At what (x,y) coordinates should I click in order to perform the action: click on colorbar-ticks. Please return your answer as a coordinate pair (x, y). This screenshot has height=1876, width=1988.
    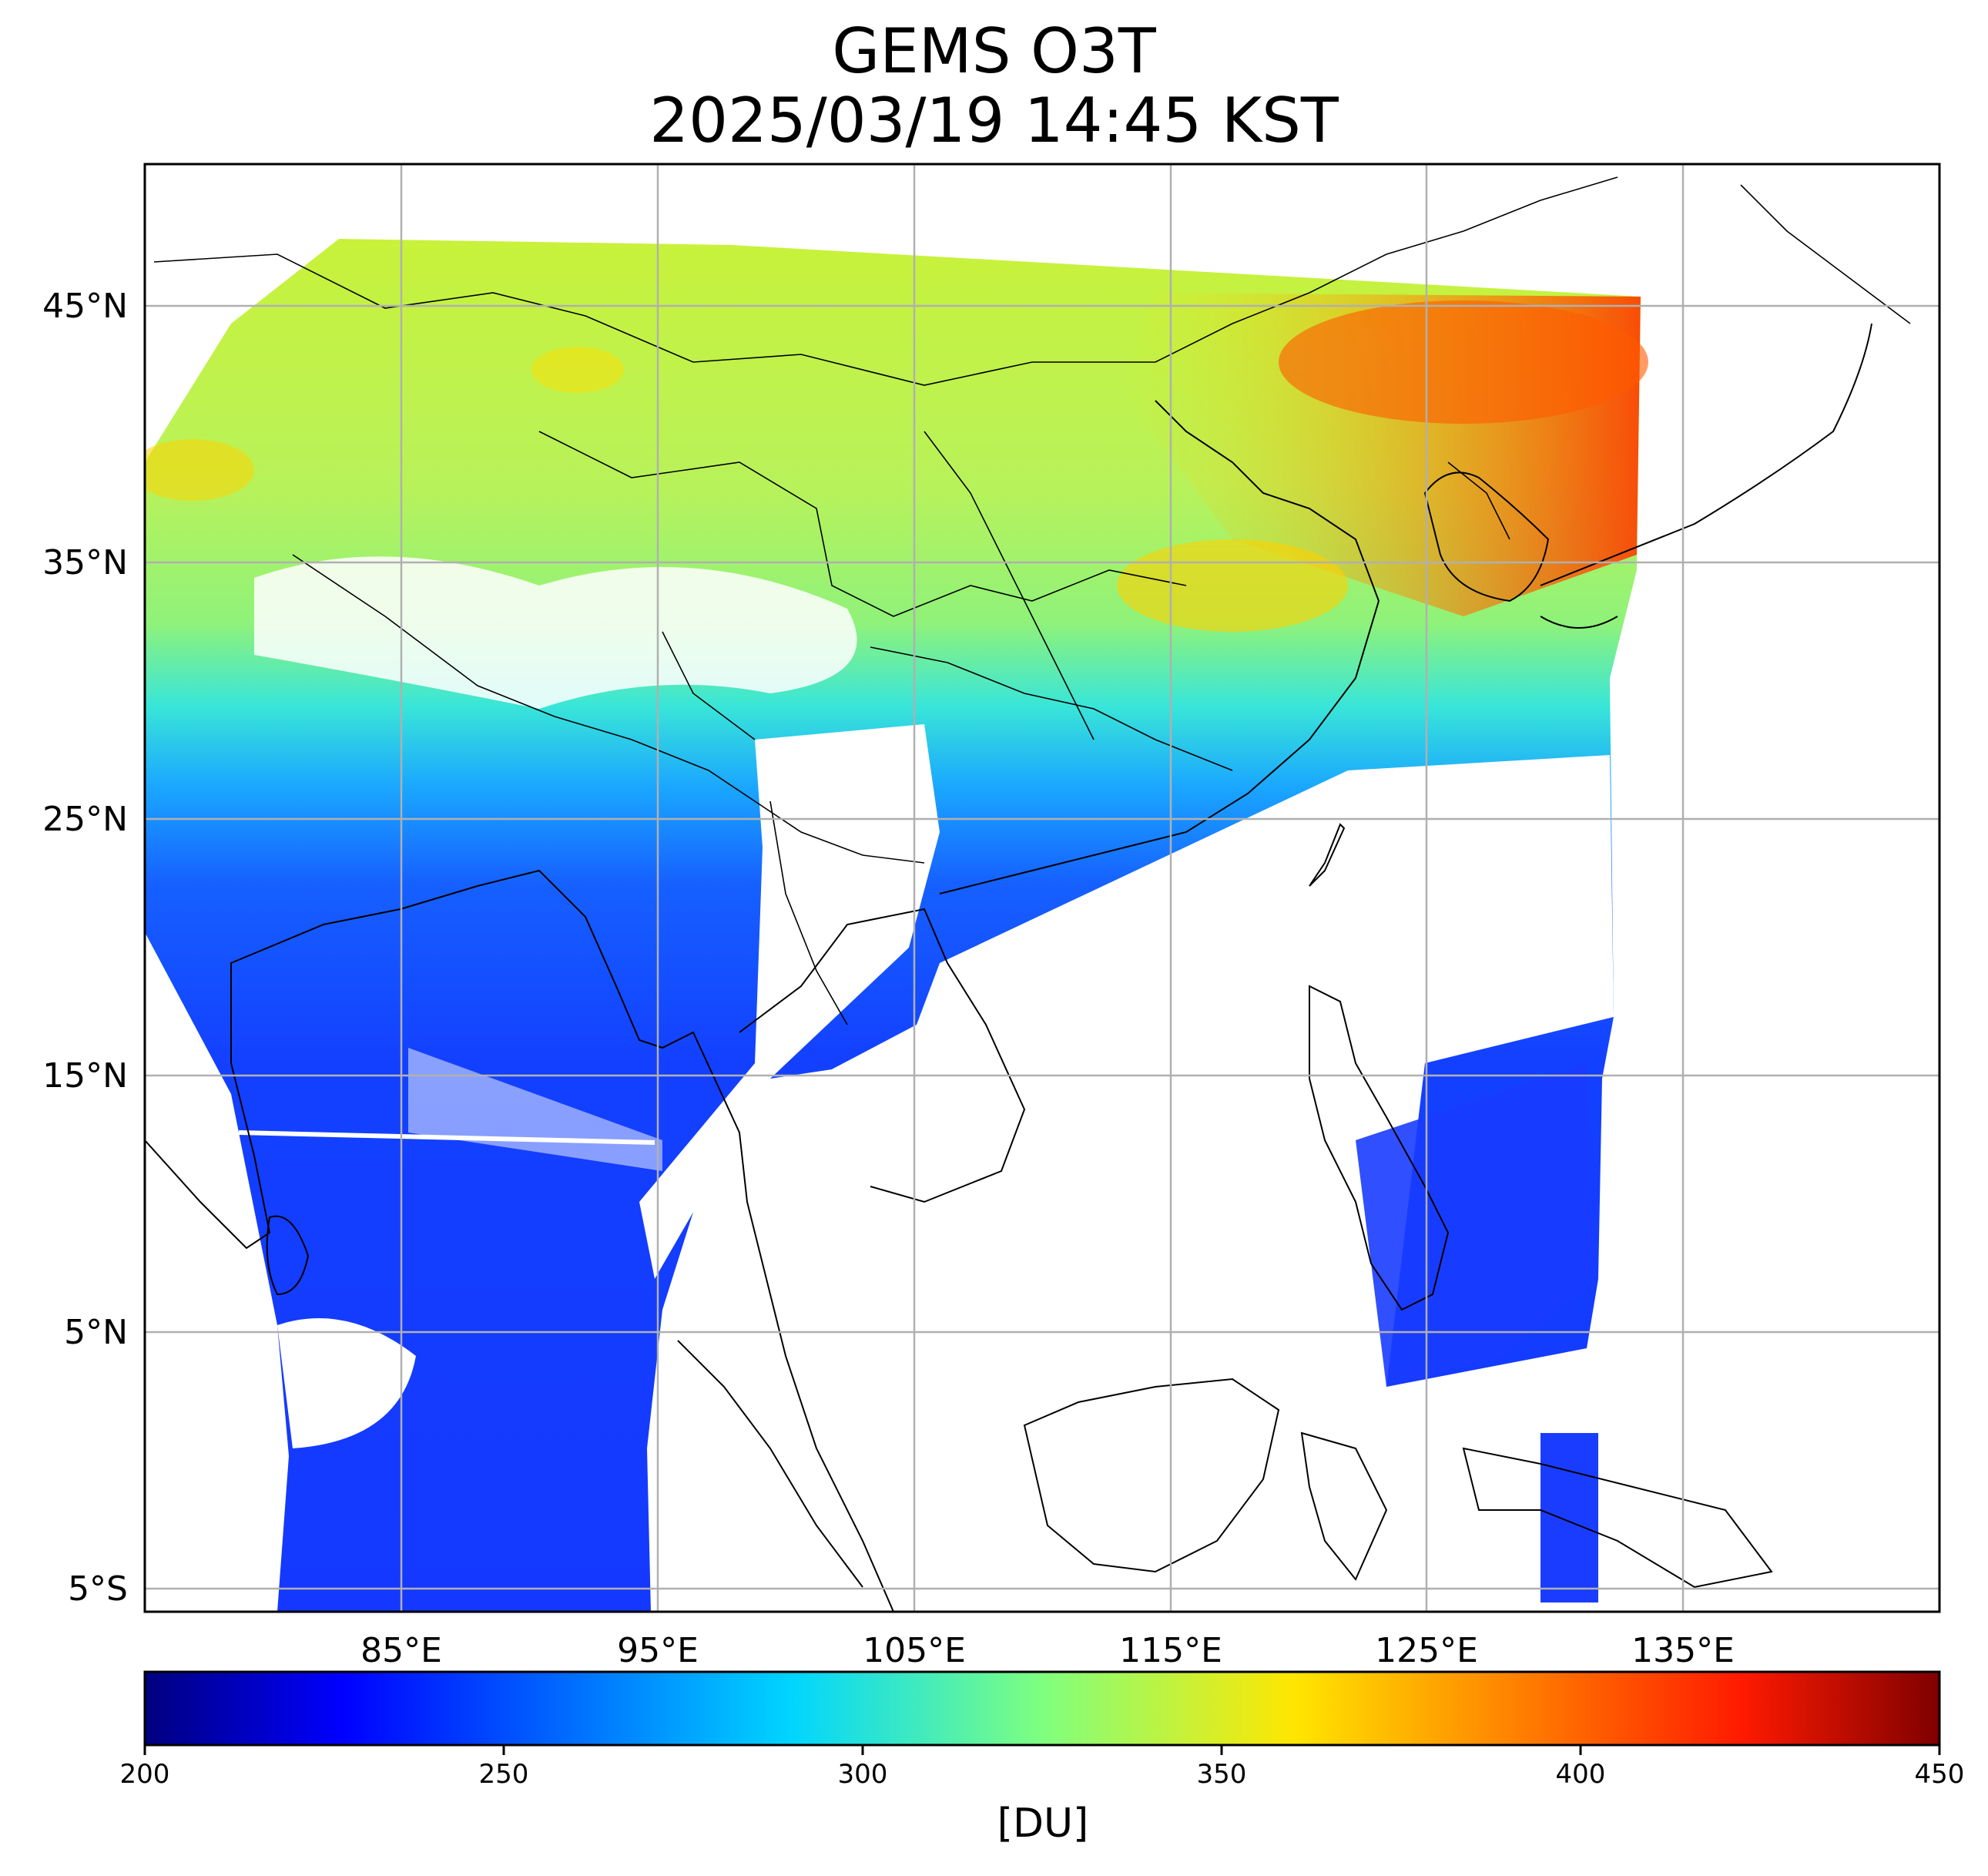
    Looking at the image, I should click on (1042, 1750).